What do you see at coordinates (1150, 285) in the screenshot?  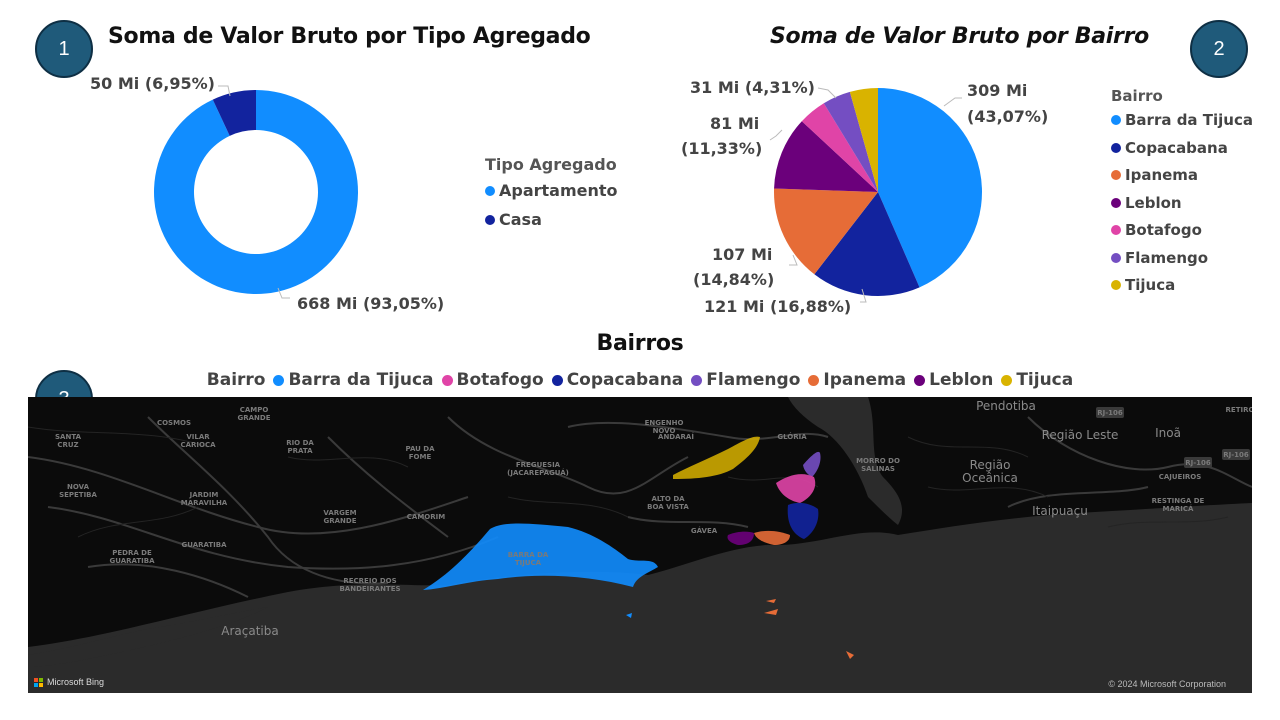 I see `legend-label: Tijuca` at bounding box center [1150, 285].